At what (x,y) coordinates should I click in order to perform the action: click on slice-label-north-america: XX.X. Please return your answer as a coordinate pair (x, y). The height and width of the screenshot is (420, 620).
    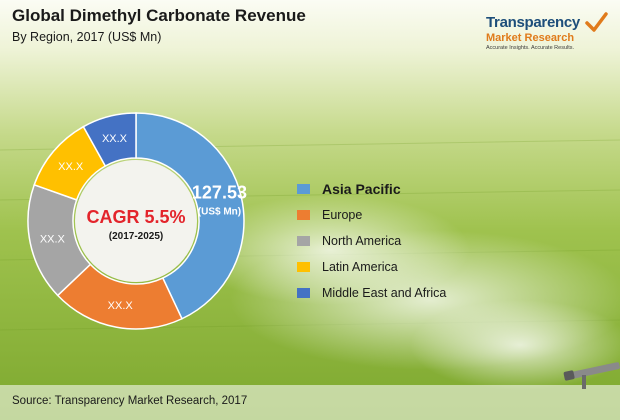
    Looking at the image, I should click on (53, 240).